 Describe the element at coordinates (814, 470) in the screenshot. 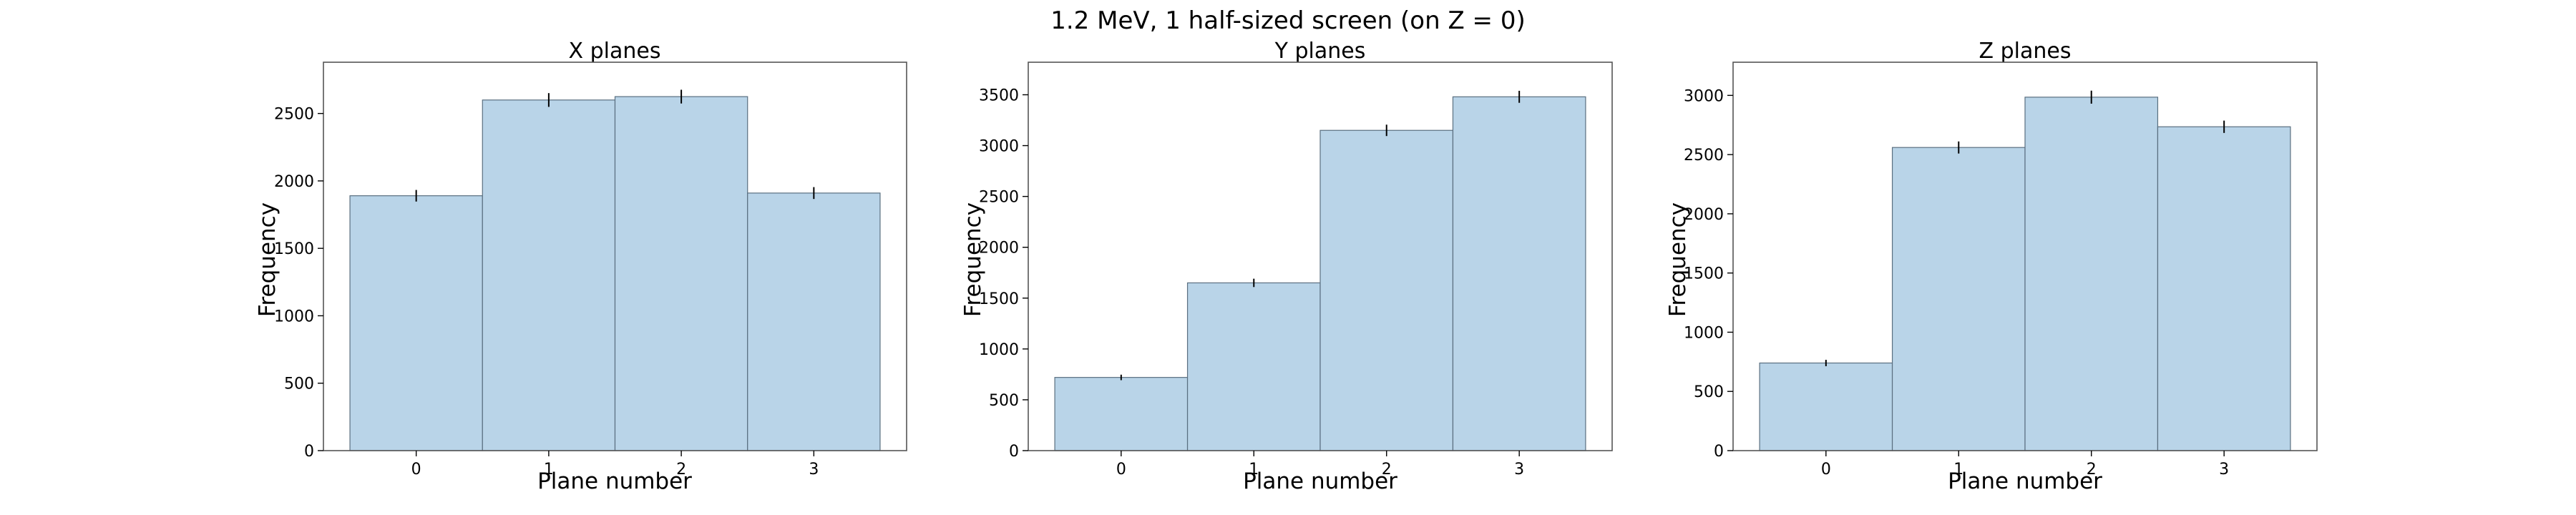

I see `x-planes-xtick-label: 3` at that location.